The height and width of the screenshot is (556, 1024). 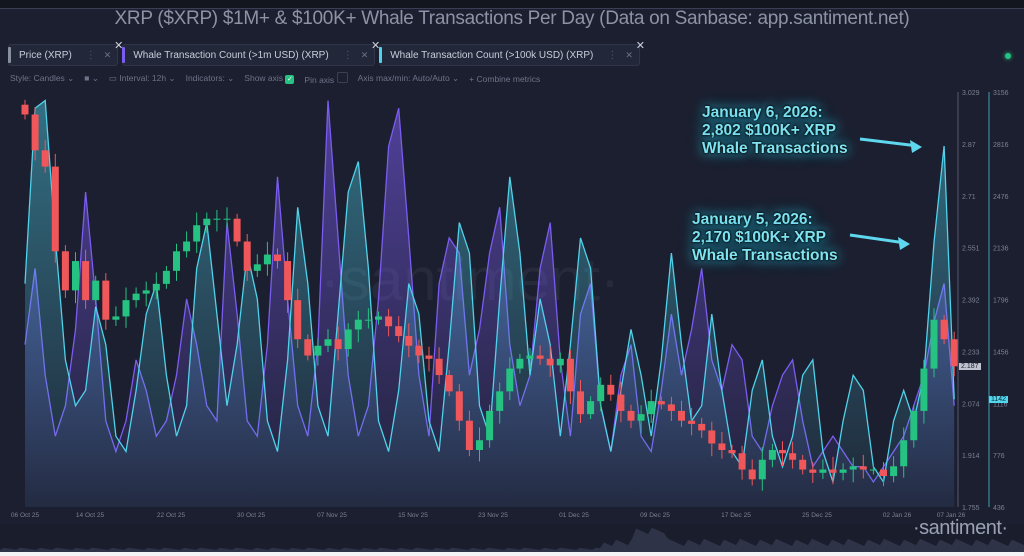 What do you see at coordinates (37, 78) in the screenshot?
I see `style-label: Style: Candles` at bounding box center [37, 78].